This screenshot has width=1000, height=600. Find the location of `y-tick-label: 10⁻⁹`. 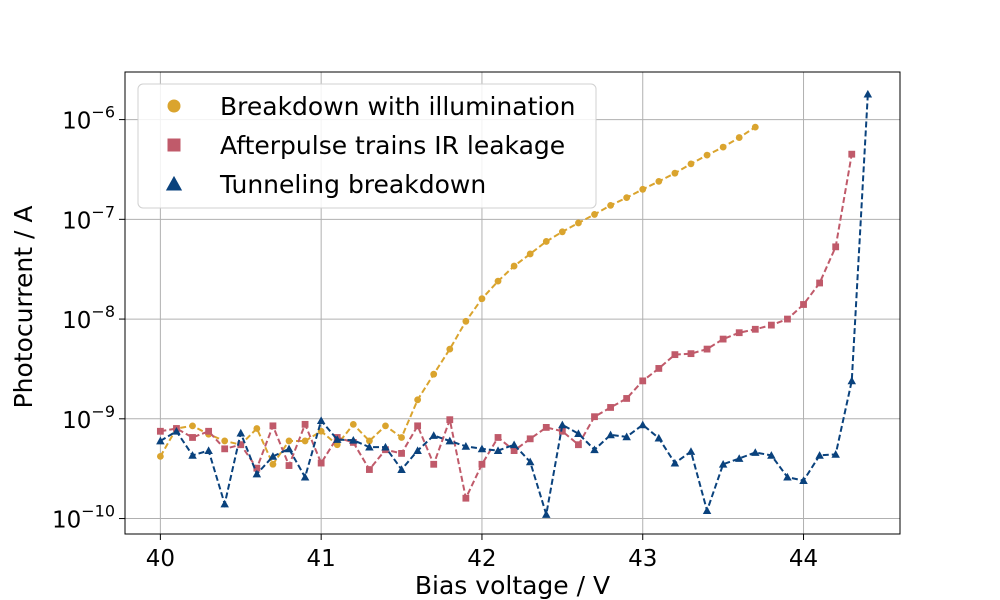

y-tick-label: 10⁻⁹ is located at coordinates (88, 418).